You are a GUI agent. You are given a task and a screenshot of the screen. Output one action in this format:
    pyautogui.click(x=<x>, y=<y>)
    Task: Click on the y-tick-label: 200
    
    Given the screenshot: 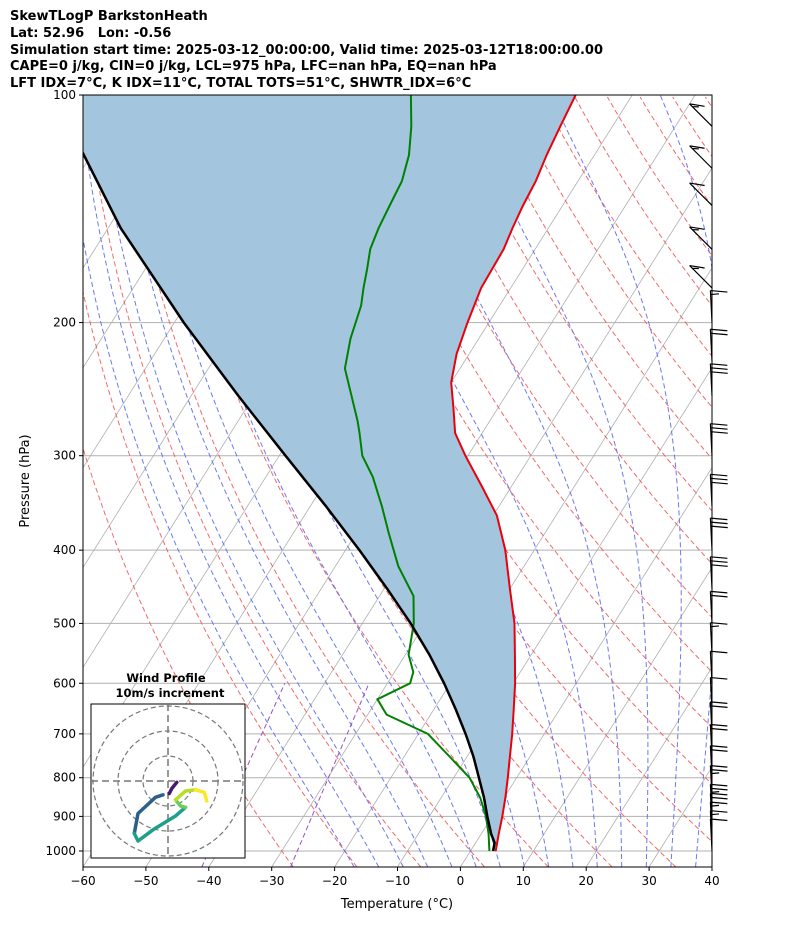 What is the action you would take?
    pyautogui.click(x=64, y=323)
    